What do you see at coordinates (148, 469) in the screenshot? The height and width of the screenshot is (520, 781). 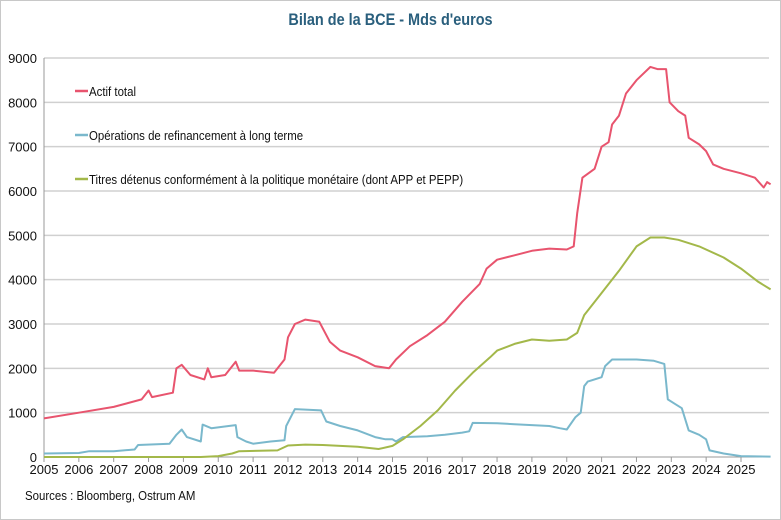 I see `x-tick-label: 2008` at bounding box center [148, 469].